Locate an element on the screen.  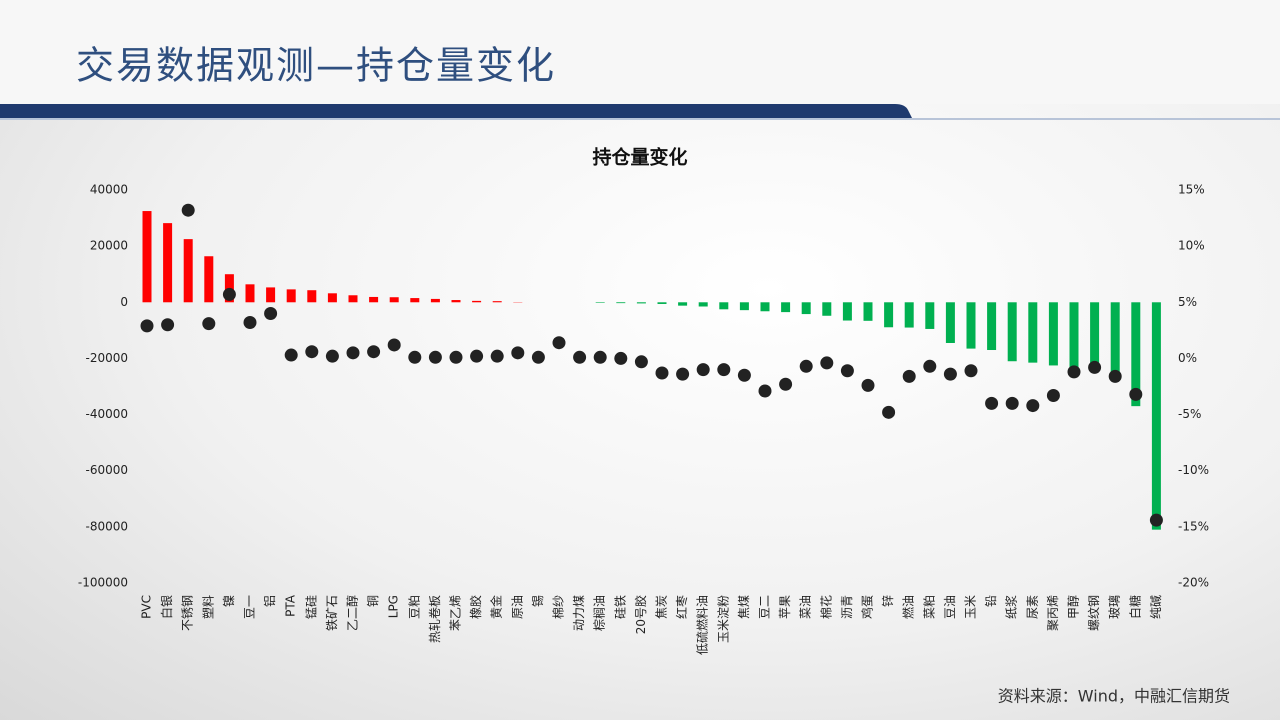
x-tick-label: 玻璃 is located at coordinates (1115, 607).